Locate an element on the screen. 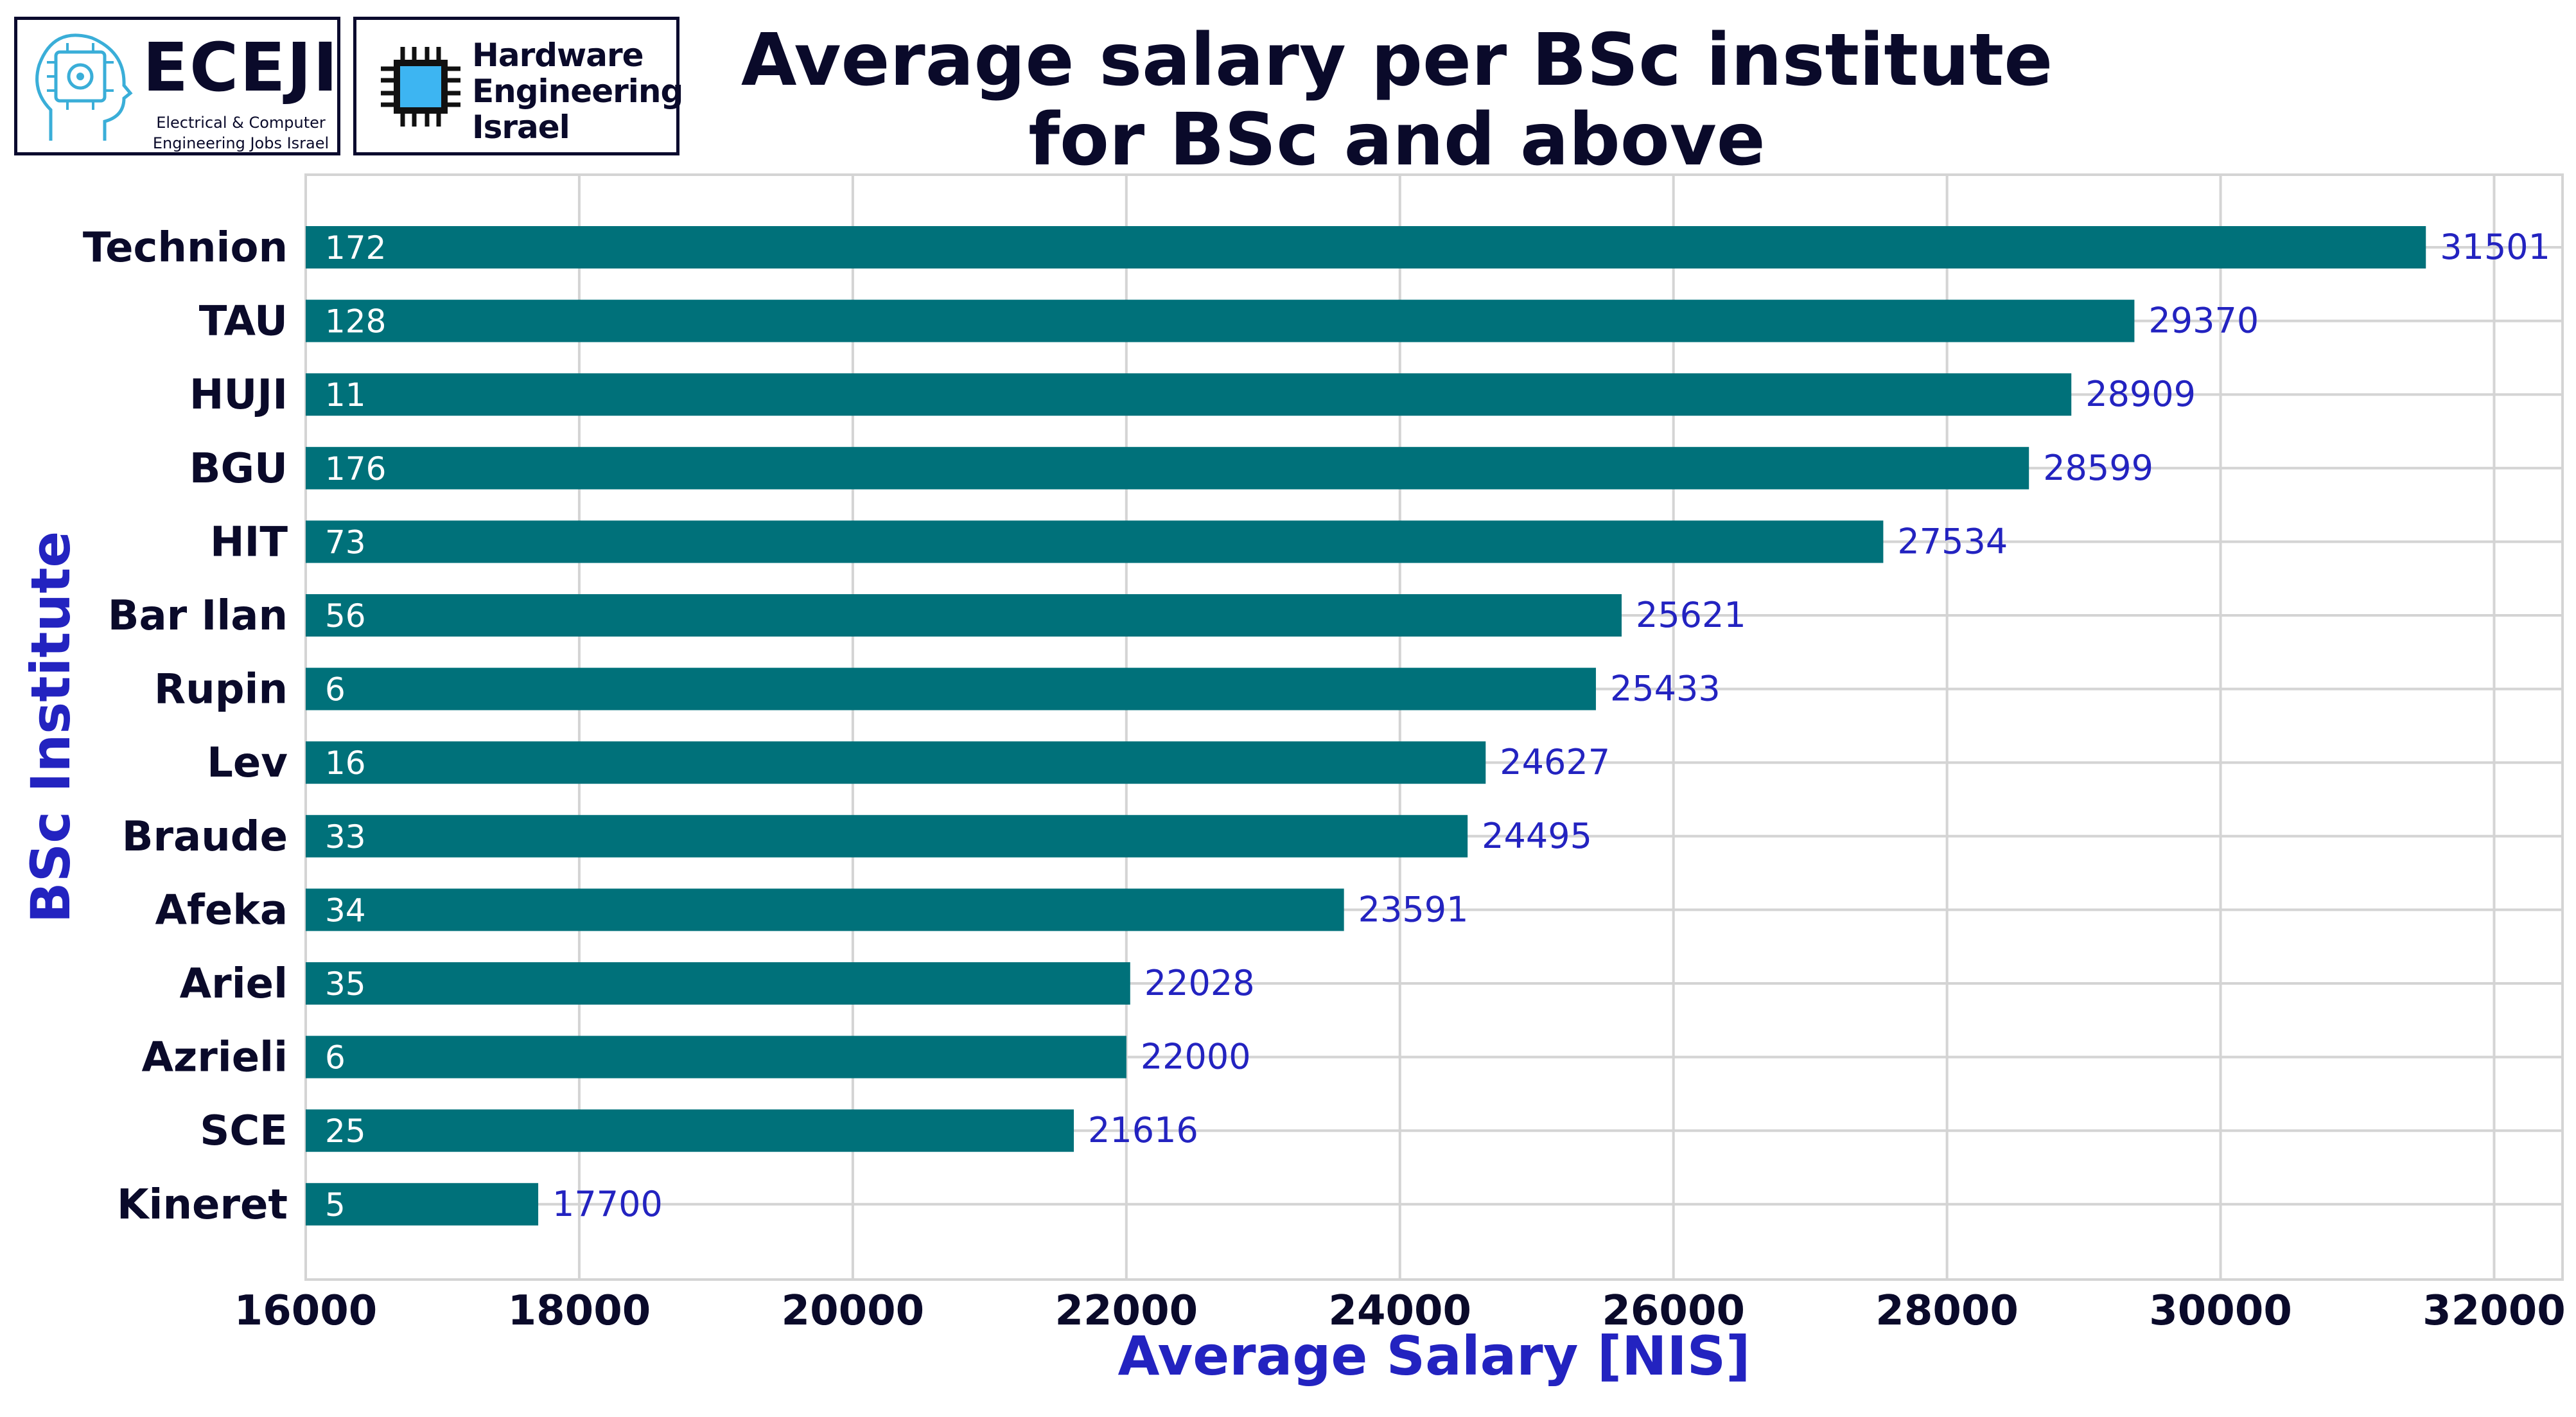 The image size is (2576, 1417). value-label: 17700 is located at coordinates (607, 1204).